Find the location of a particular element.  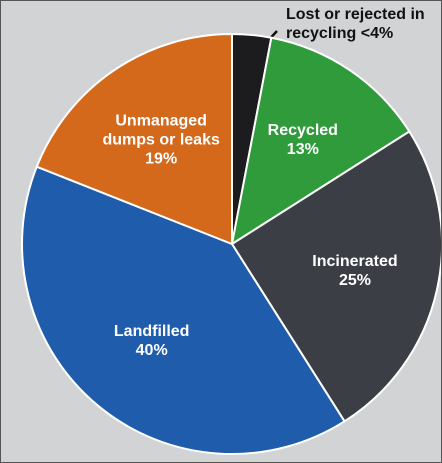

annotation-label: Lost or rejected in recycling <4% is located at coordinates (363, 24).